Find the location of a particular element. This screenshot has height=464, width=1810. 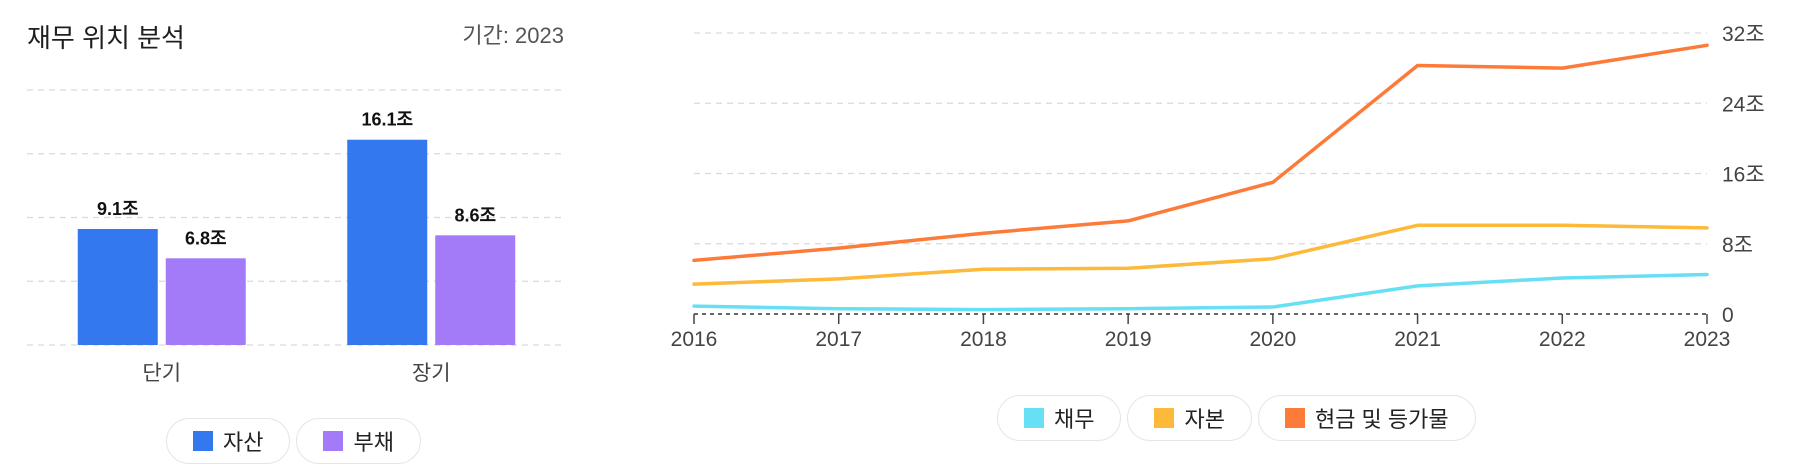

y-tick-label: 24조 is located at coordinates (1743, 104).